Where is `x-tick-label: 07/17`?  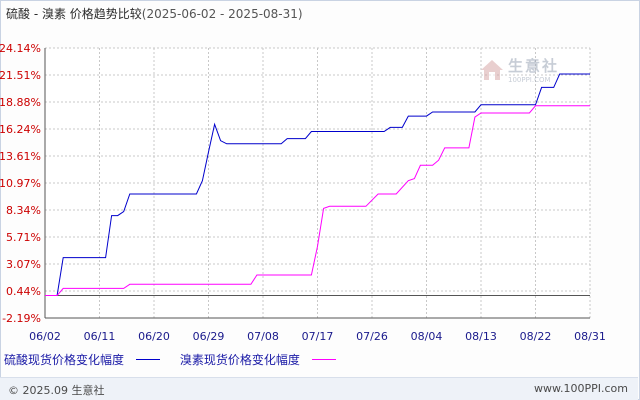 x-tick-label: 07/17 is located at coordinates (318, 336).